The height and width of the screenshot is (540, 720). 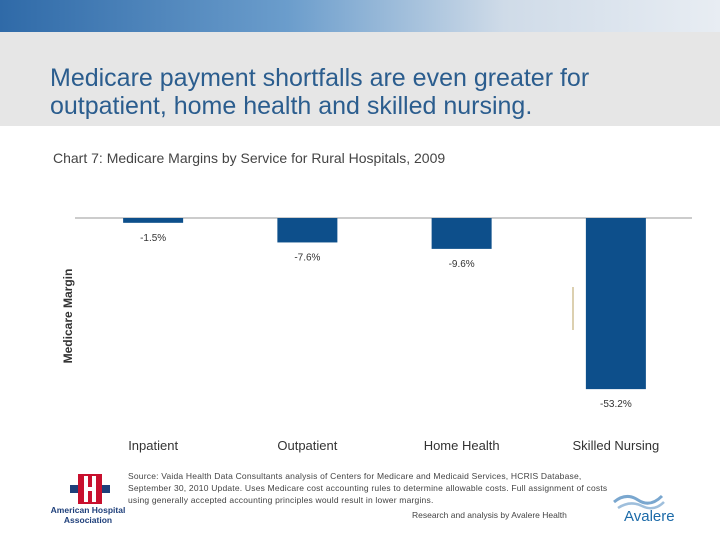 What do you see at coordinates (616, 445) in the screenshot?
I see `category-label: Skilled Nursing` at bounding box center [616, 445].